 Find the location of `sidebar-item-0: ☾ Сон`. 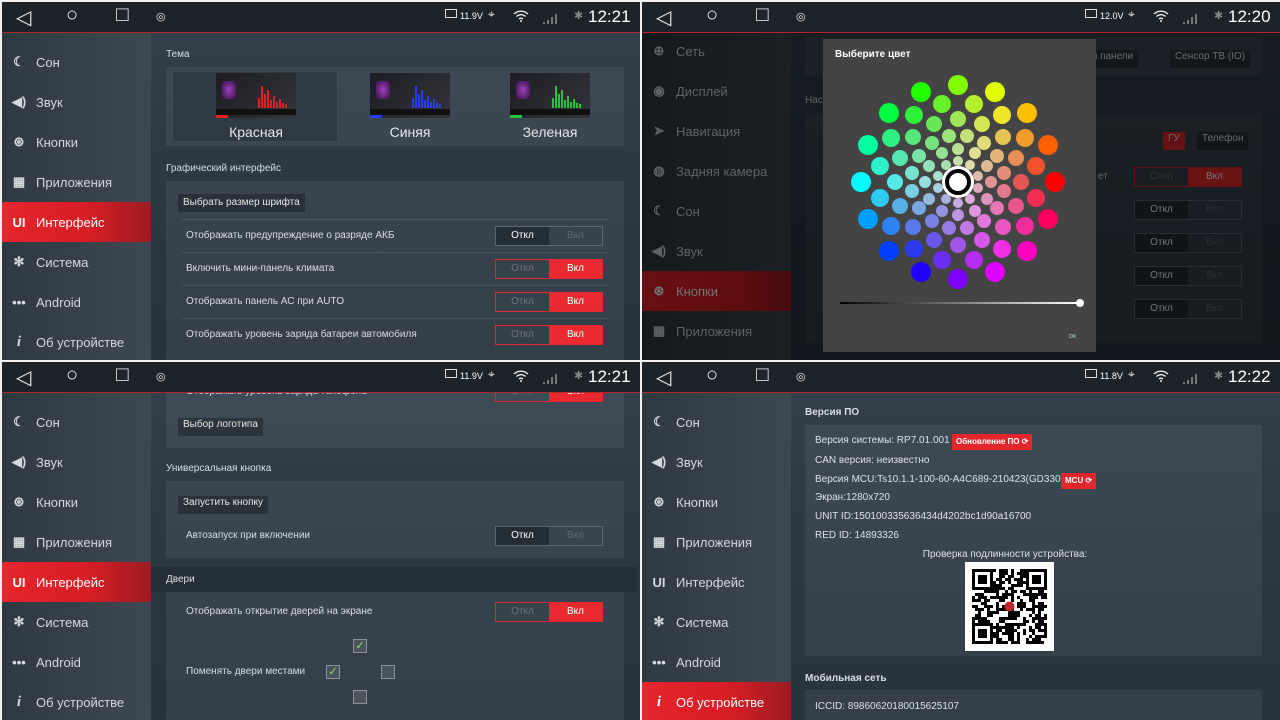

sidebar-item-0: ☾ Сон is located at coordinates (716, 422).